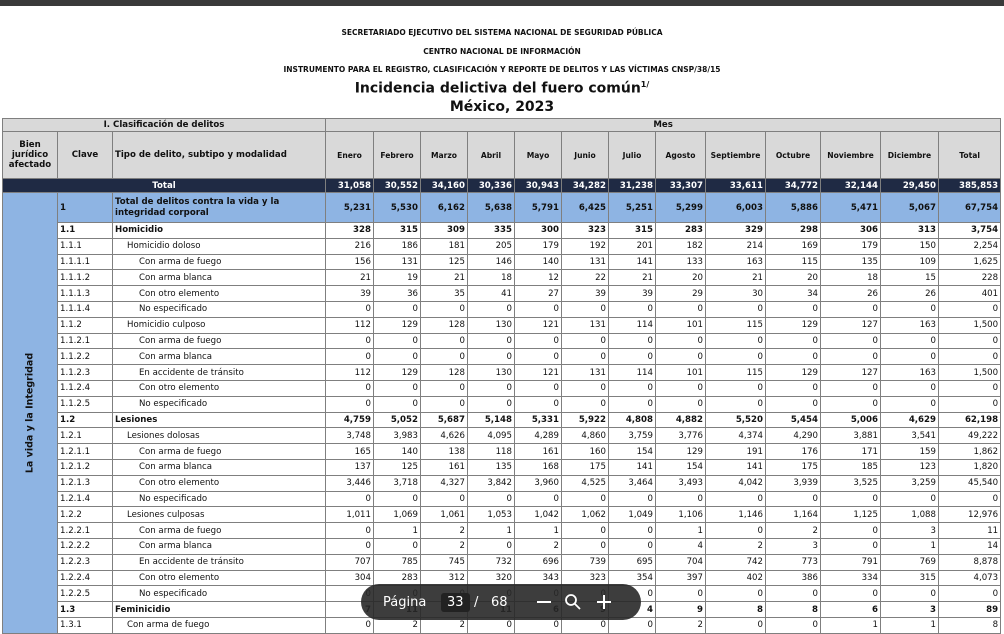 The width and height of the screenshot is (1004, 634). What do you see at coordinates (349, 451) in the screenshot?
I see `value: 165` at bounding box center [349, 451].